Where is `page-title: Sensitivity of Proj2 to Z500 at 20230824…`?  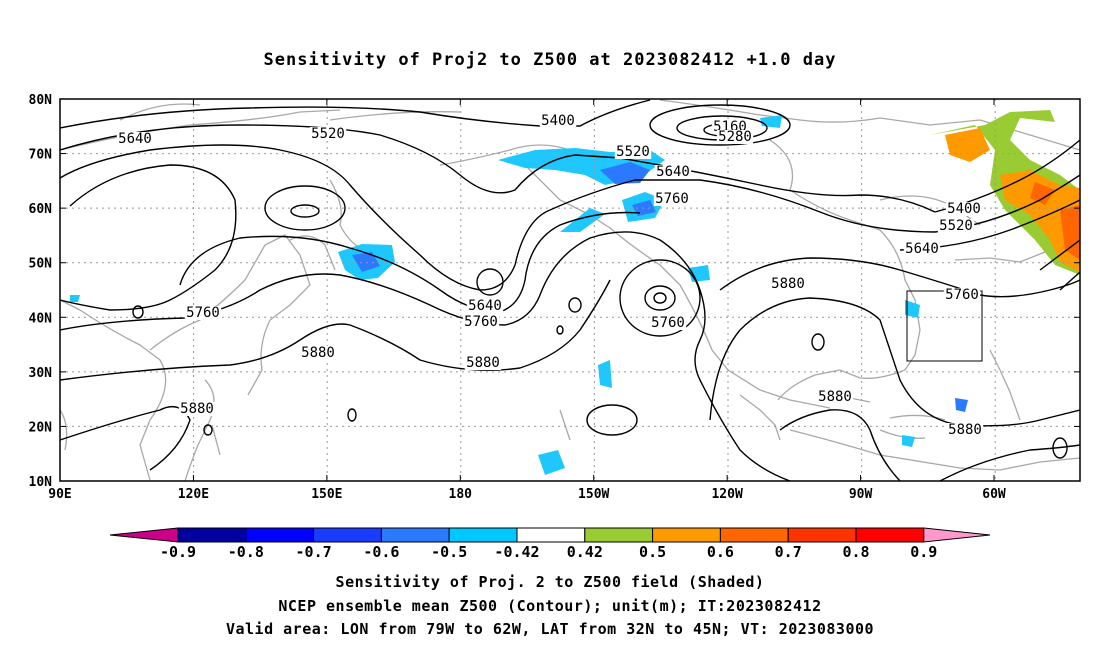 page-title: Sensitivity of Proj2 to Z500 at 20230824… is located at coordinates (550, 60).